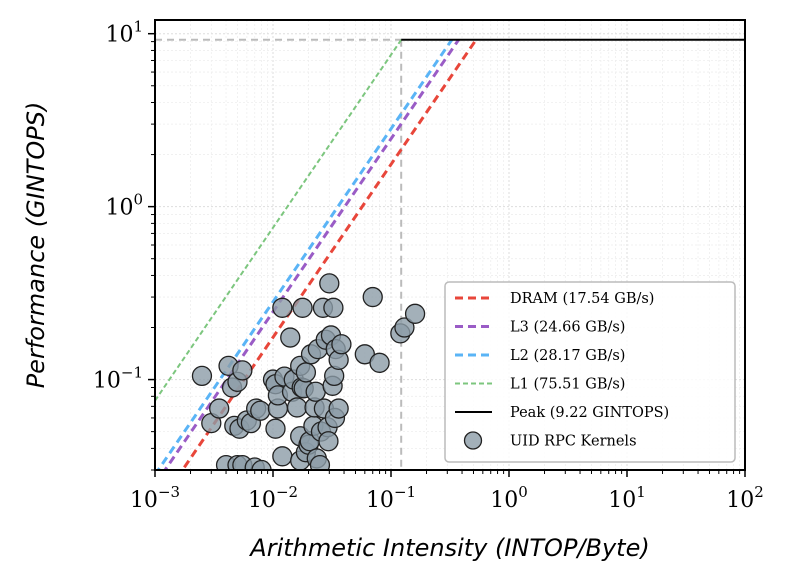 The image size is (794, 585). What do you see at coordinates (573, 442) in the screenshot?
I see `legend-label: UID RPC Kernels` at bounding box center [573, 442].